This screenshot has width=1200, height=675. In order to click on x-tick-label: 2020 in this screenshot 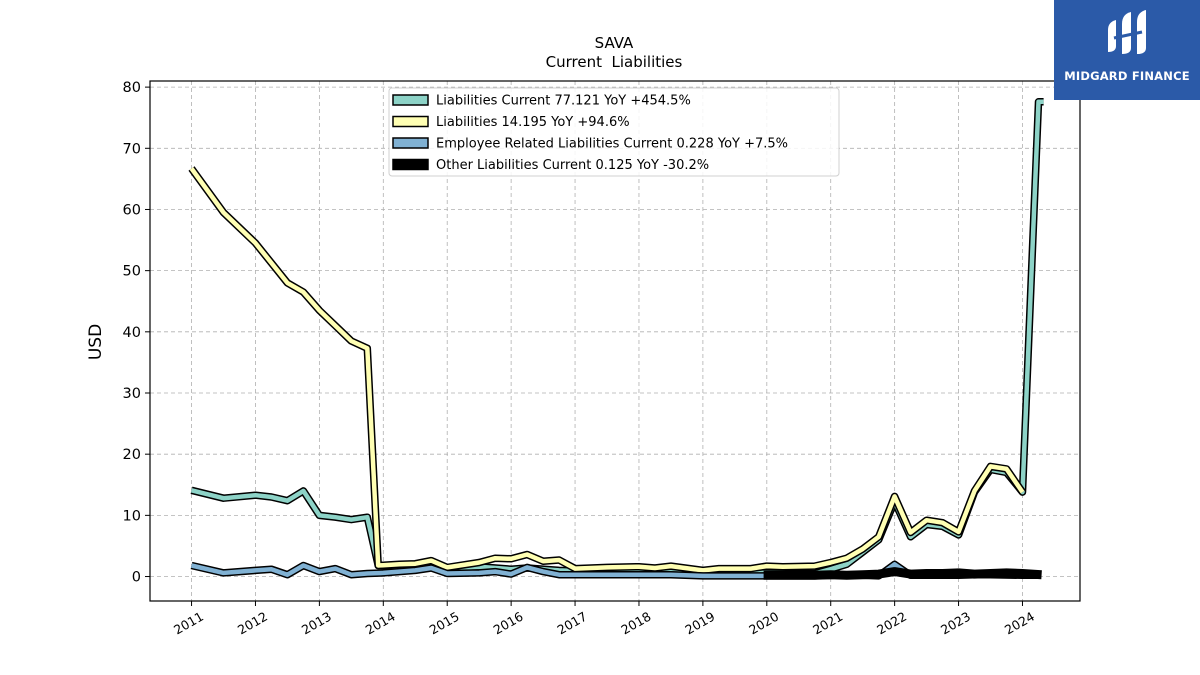, I will do `click(763, 623)`.